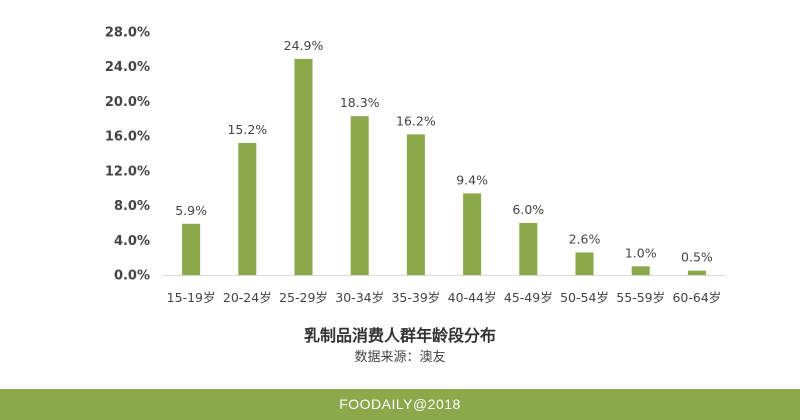 This screenshot has height=420, width=800. I want to click on data-label: 16.2%, so click(416, 120).